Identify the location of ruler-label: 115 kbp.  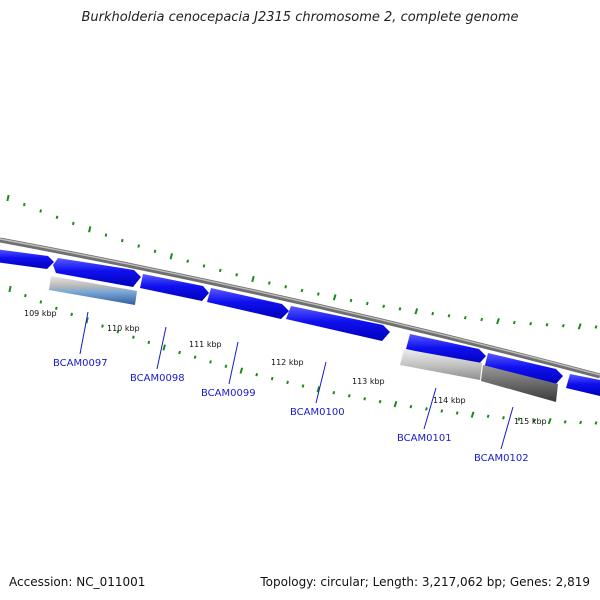
(530, 421).